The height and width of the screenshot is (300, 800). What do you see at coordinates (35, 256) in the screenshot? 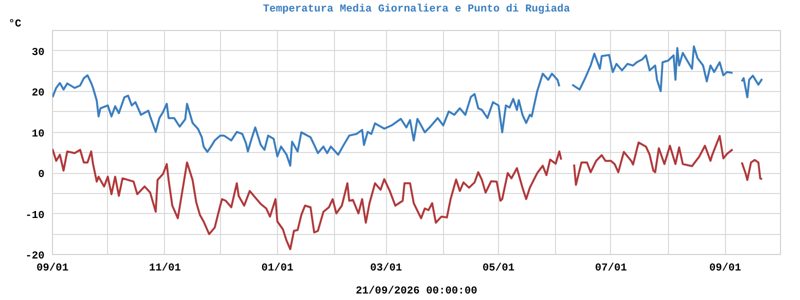
I see `y-tick-label: -20` at bounding box center [35, 256].